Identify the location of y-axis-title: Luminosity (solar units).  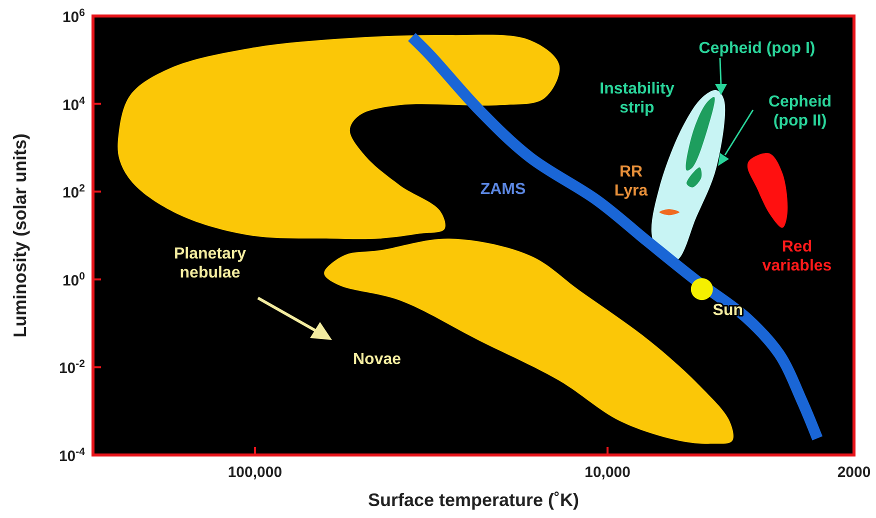
(20, 235).